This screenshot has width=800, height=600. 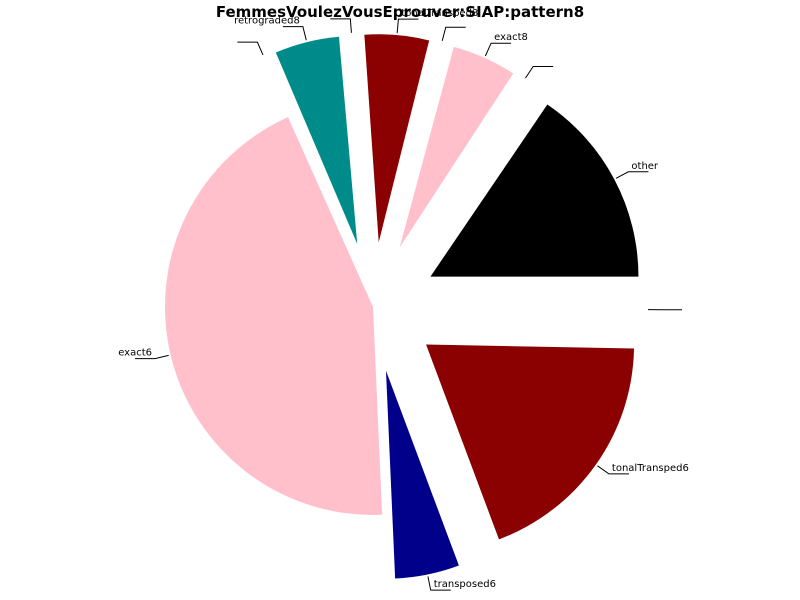 I want to click on slice-label-tonalTransped6: tonalTransped6, so click(x=650, y=468).